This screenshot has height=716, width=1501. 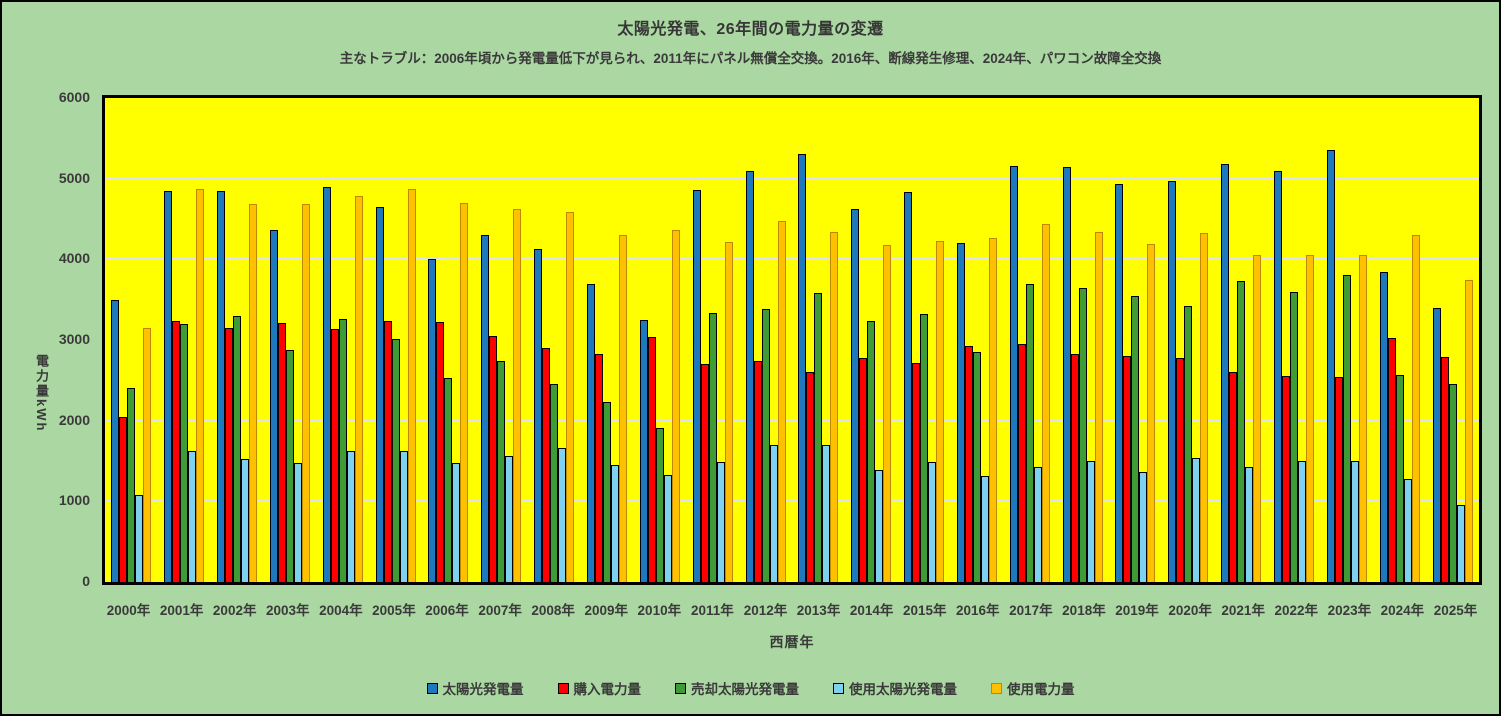 I want to click on bar-group-2016年, so click(x=977, y=340).